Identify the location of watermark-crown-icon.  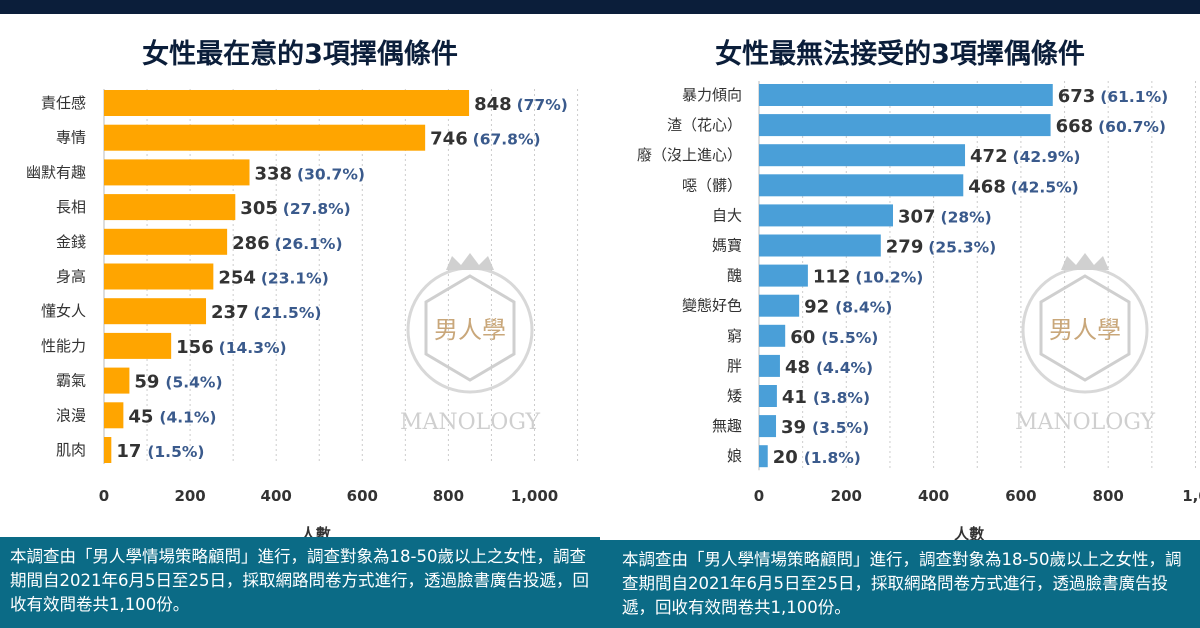
(1085, 261).